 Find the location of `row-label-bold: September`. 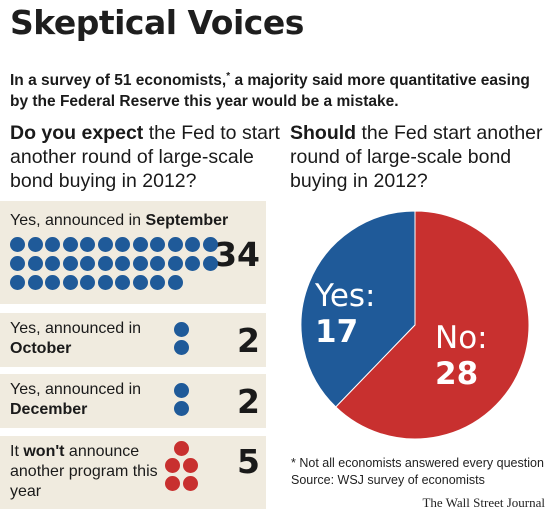

row-label-bold: September is located at coordinates (187, 220).